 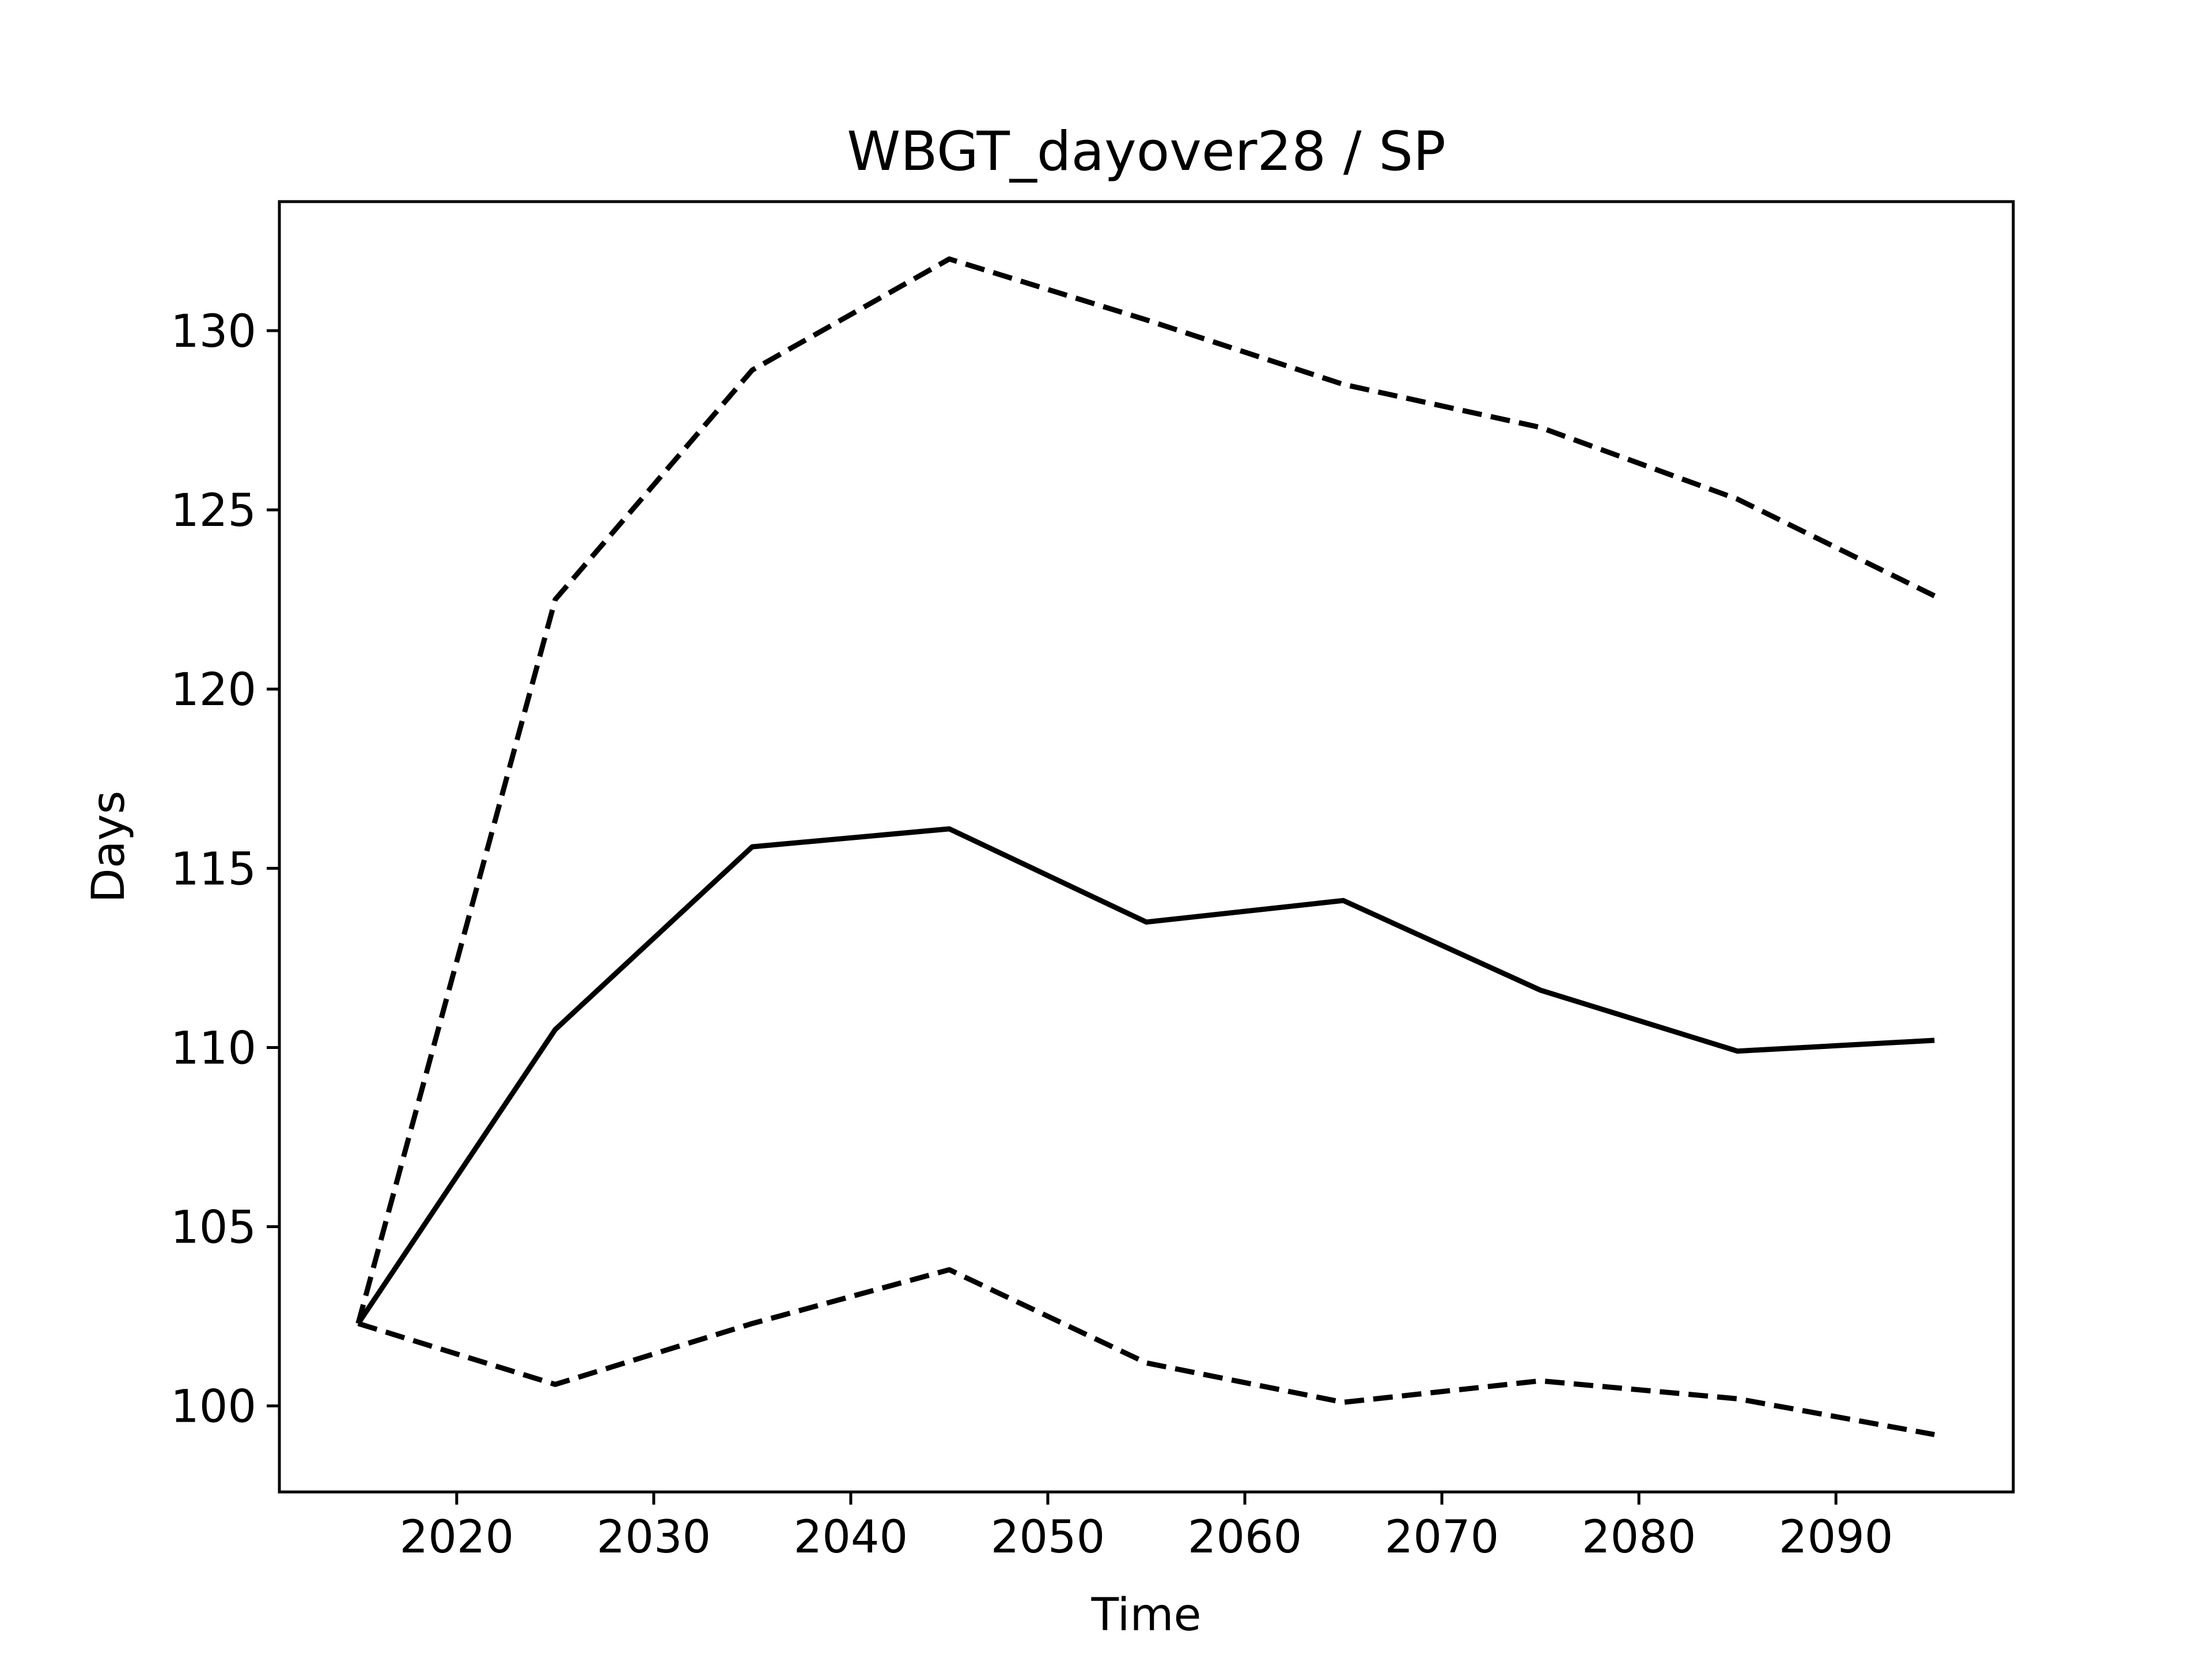 I want to click on x-axis-ticks: 2020 2030 2040 2050 2060 2070 2080 2090, so click(x=1146, y=1527).